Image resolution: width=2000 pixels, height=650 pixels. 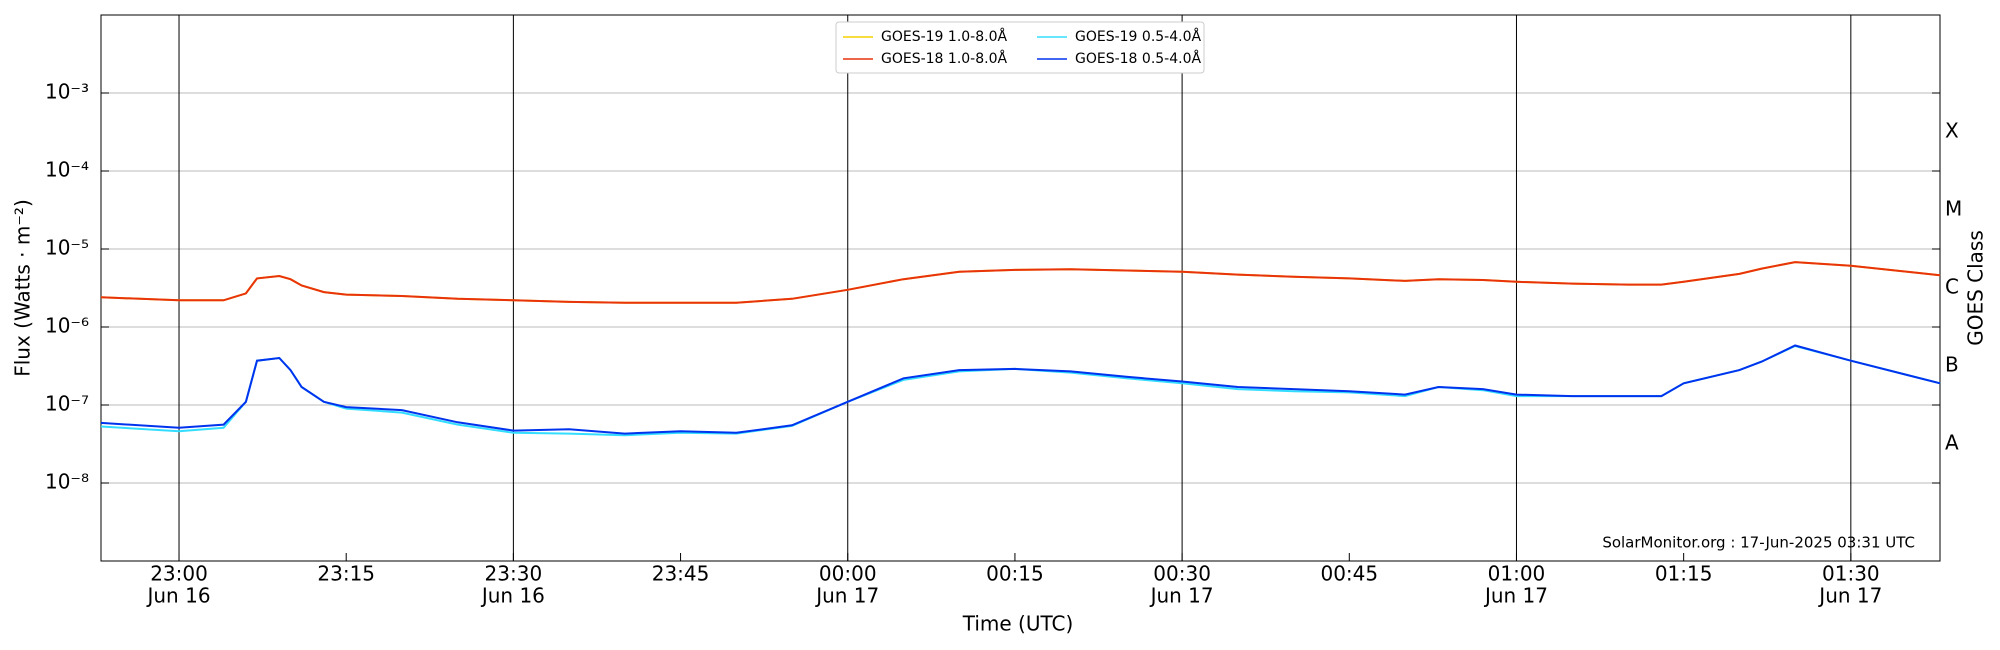 What do you see at coordinates (1758, 543) in the screenshot?
I see `annotation: SolarMonitor.org : 17-Jun-2025 03:31 UTC` at bounding box center [1758, 543].